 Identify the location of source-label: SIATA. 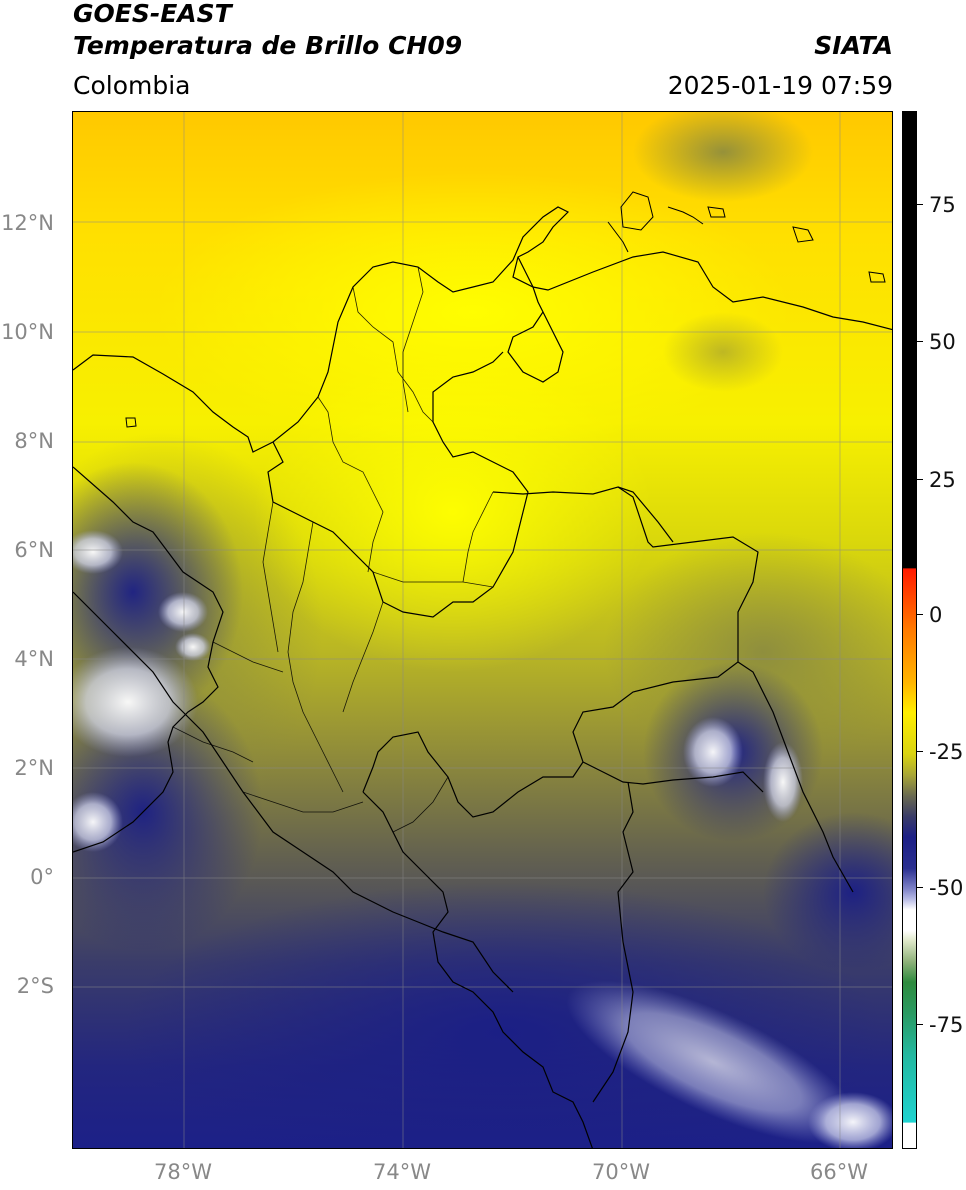
(853, 45).